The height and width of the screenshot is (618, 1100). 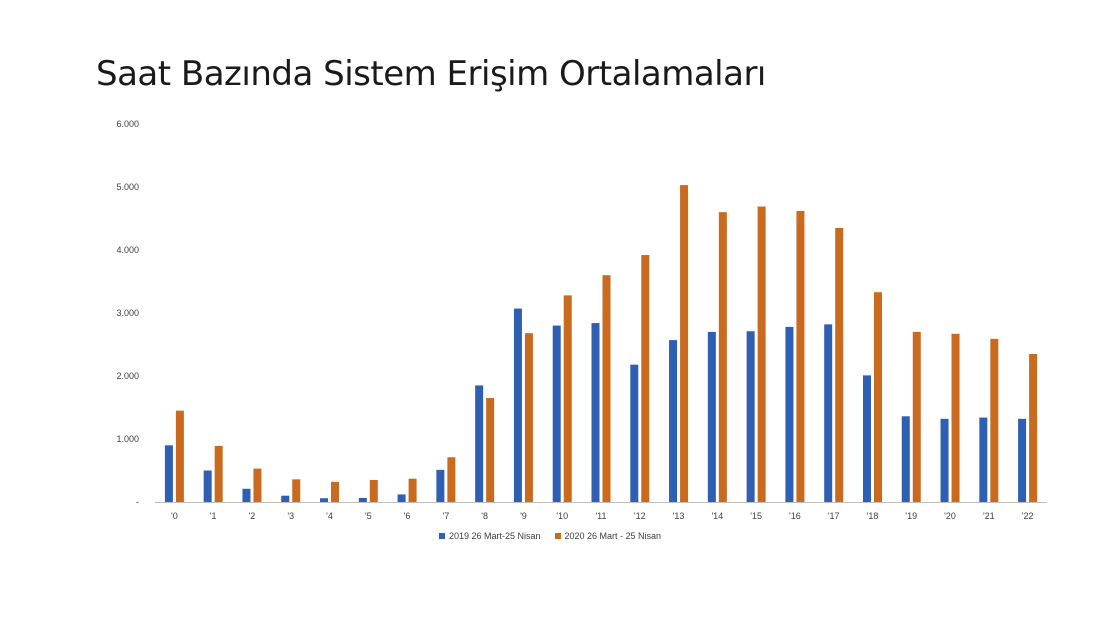 What do you see at coordinates (441, 536) in the screenshot?
I see `legend-swatch-2019` at bounding box center [441, 536].